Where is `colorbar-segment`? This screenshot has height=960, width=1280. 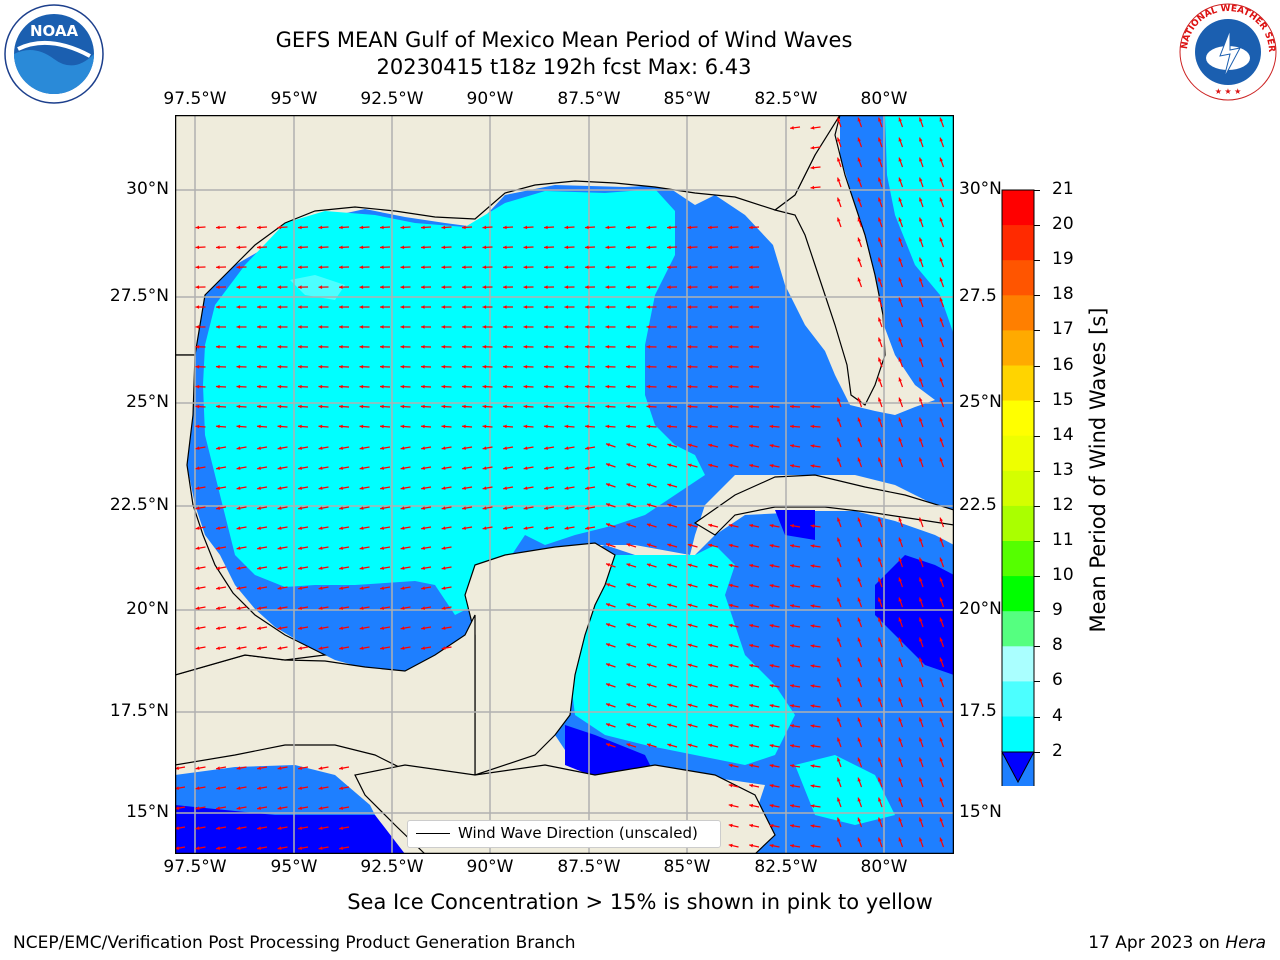
colorbar-segment is located at coordinates (1018, 629).